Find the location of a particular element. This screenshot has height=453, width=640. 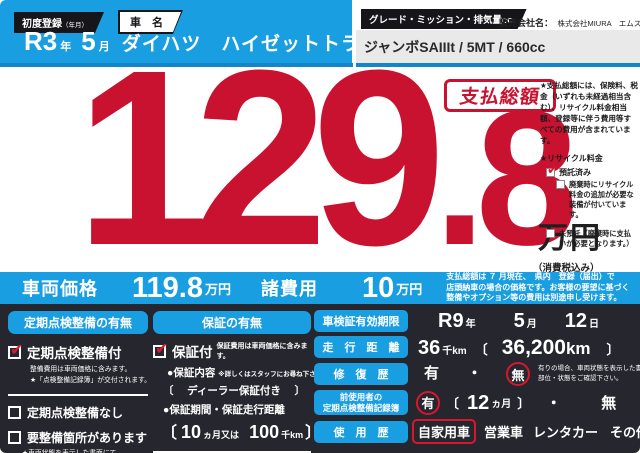

record-months-unit: ヵ月 is located at coordinates (501, 405).